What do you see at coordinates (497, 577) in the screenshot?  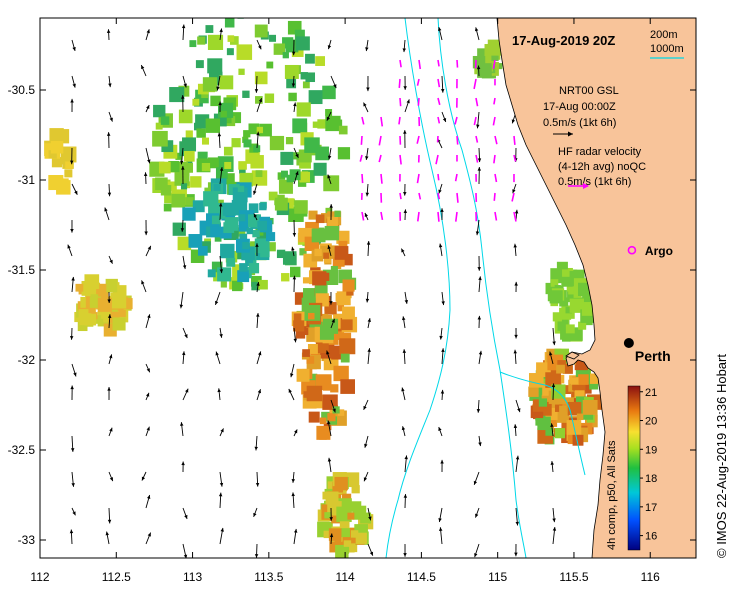 I see `x-tick-label: 115` at bounding box center [497, 577].